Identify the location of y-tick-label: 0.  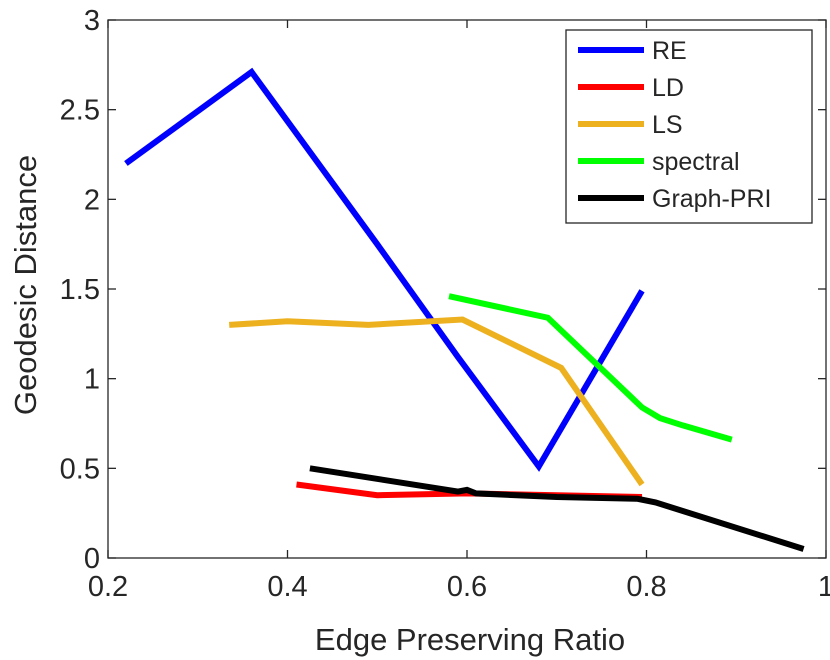
(92, 559).